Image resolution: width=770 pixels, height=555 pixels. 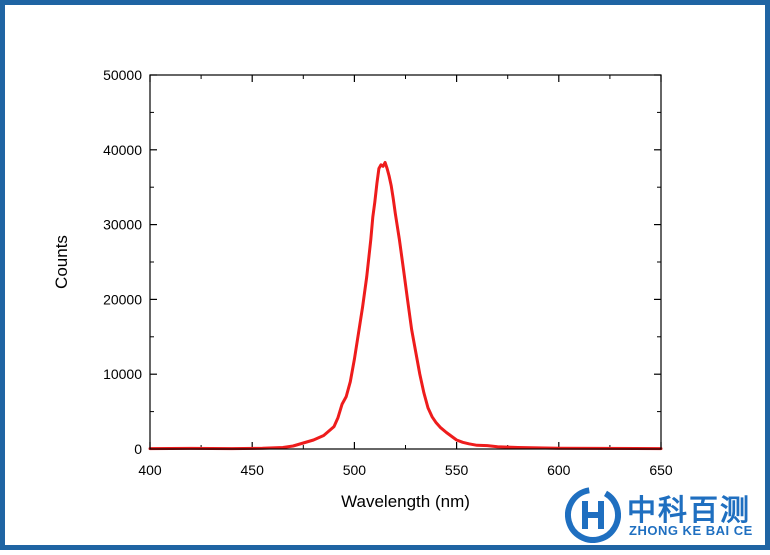 I want to click on y-tick-label: 10000, so click(x=122, y=374).